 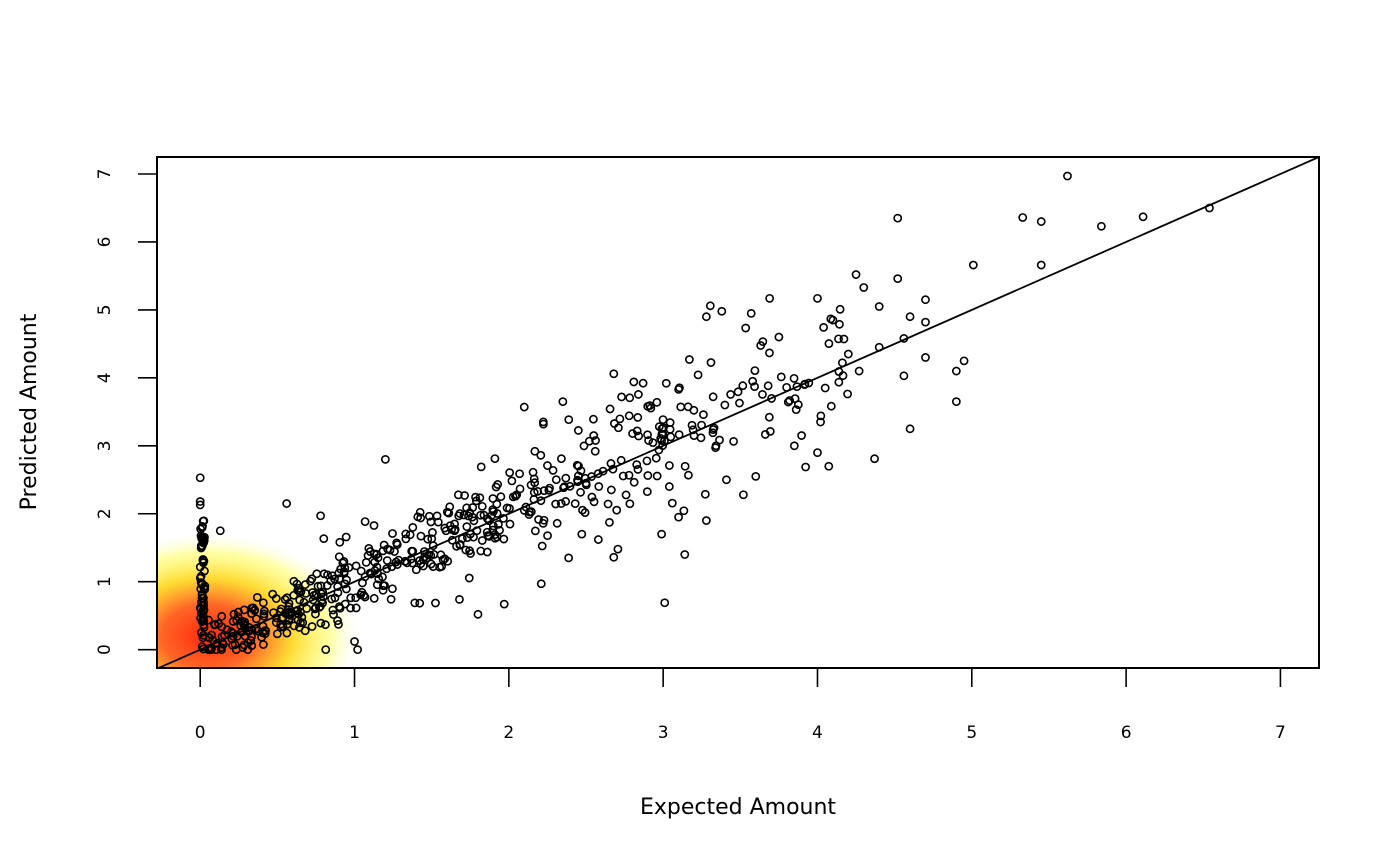 What do you see at coordinates (105, 174) in the screenshot?
I see `y-tick-label: 7` at bounding box center [105, 174].